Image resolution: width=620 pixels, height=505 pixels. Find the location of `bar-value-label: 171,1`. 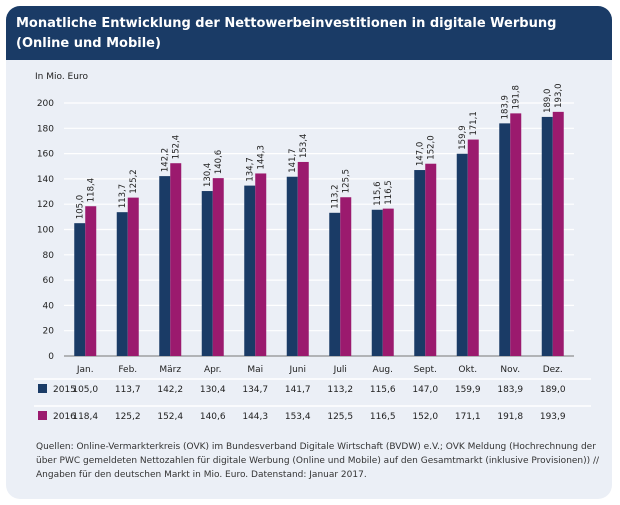

bar-value-label: 171,1 is located at coordinates (474, 123).